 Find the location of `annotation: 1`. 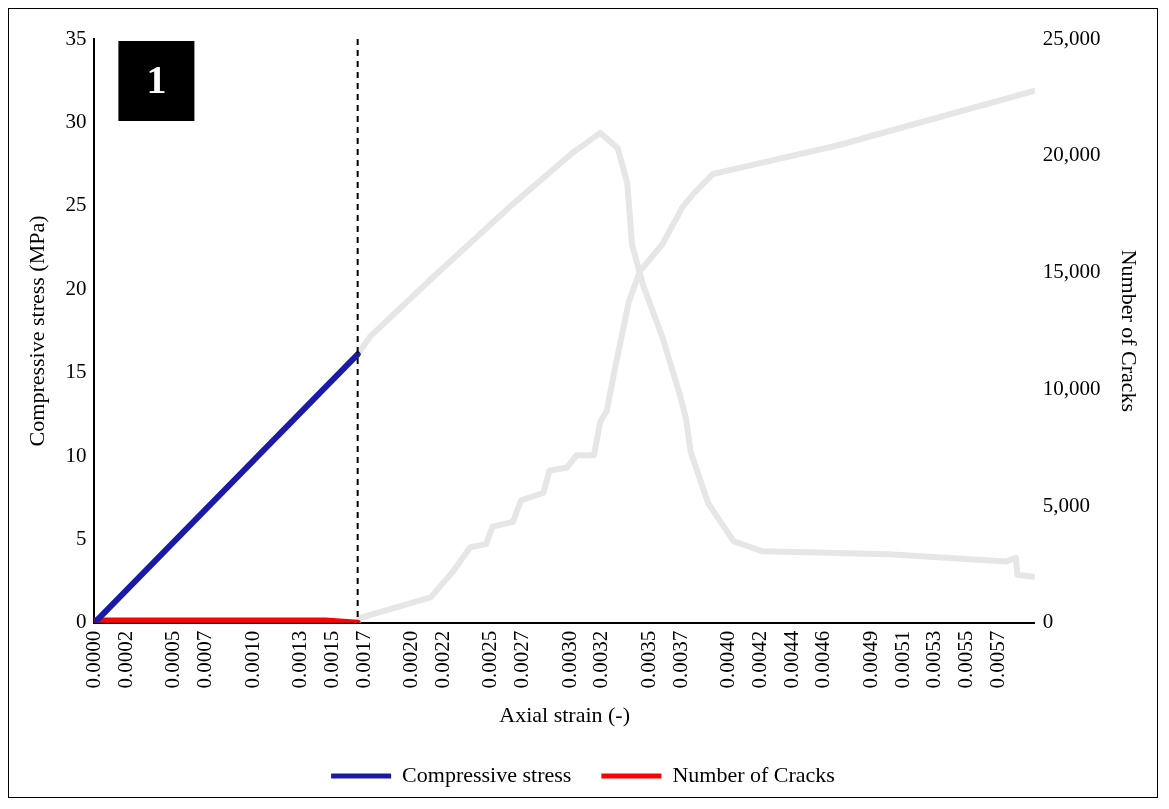

annotation: 1 is located at coordinates (156, 80).